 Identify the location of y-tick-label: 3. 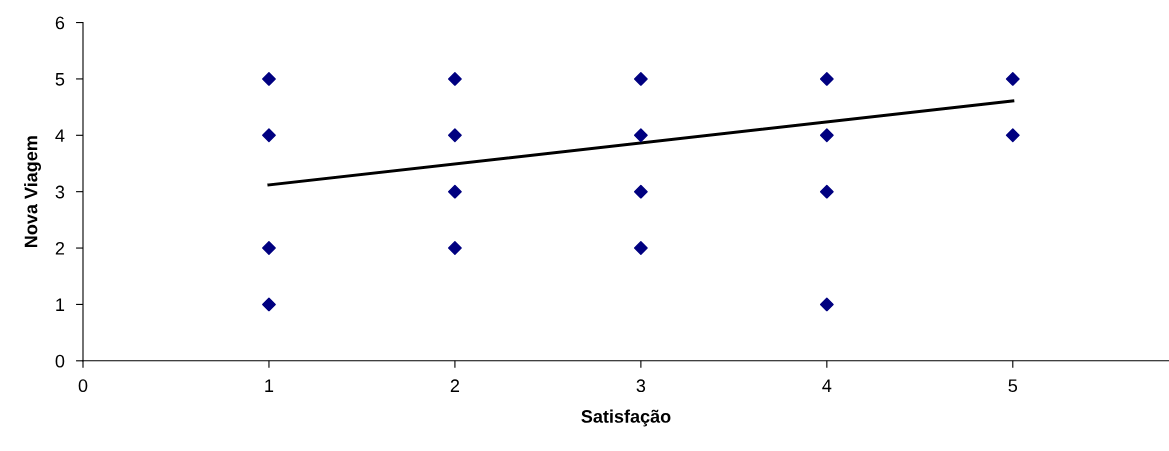
(60, 192).